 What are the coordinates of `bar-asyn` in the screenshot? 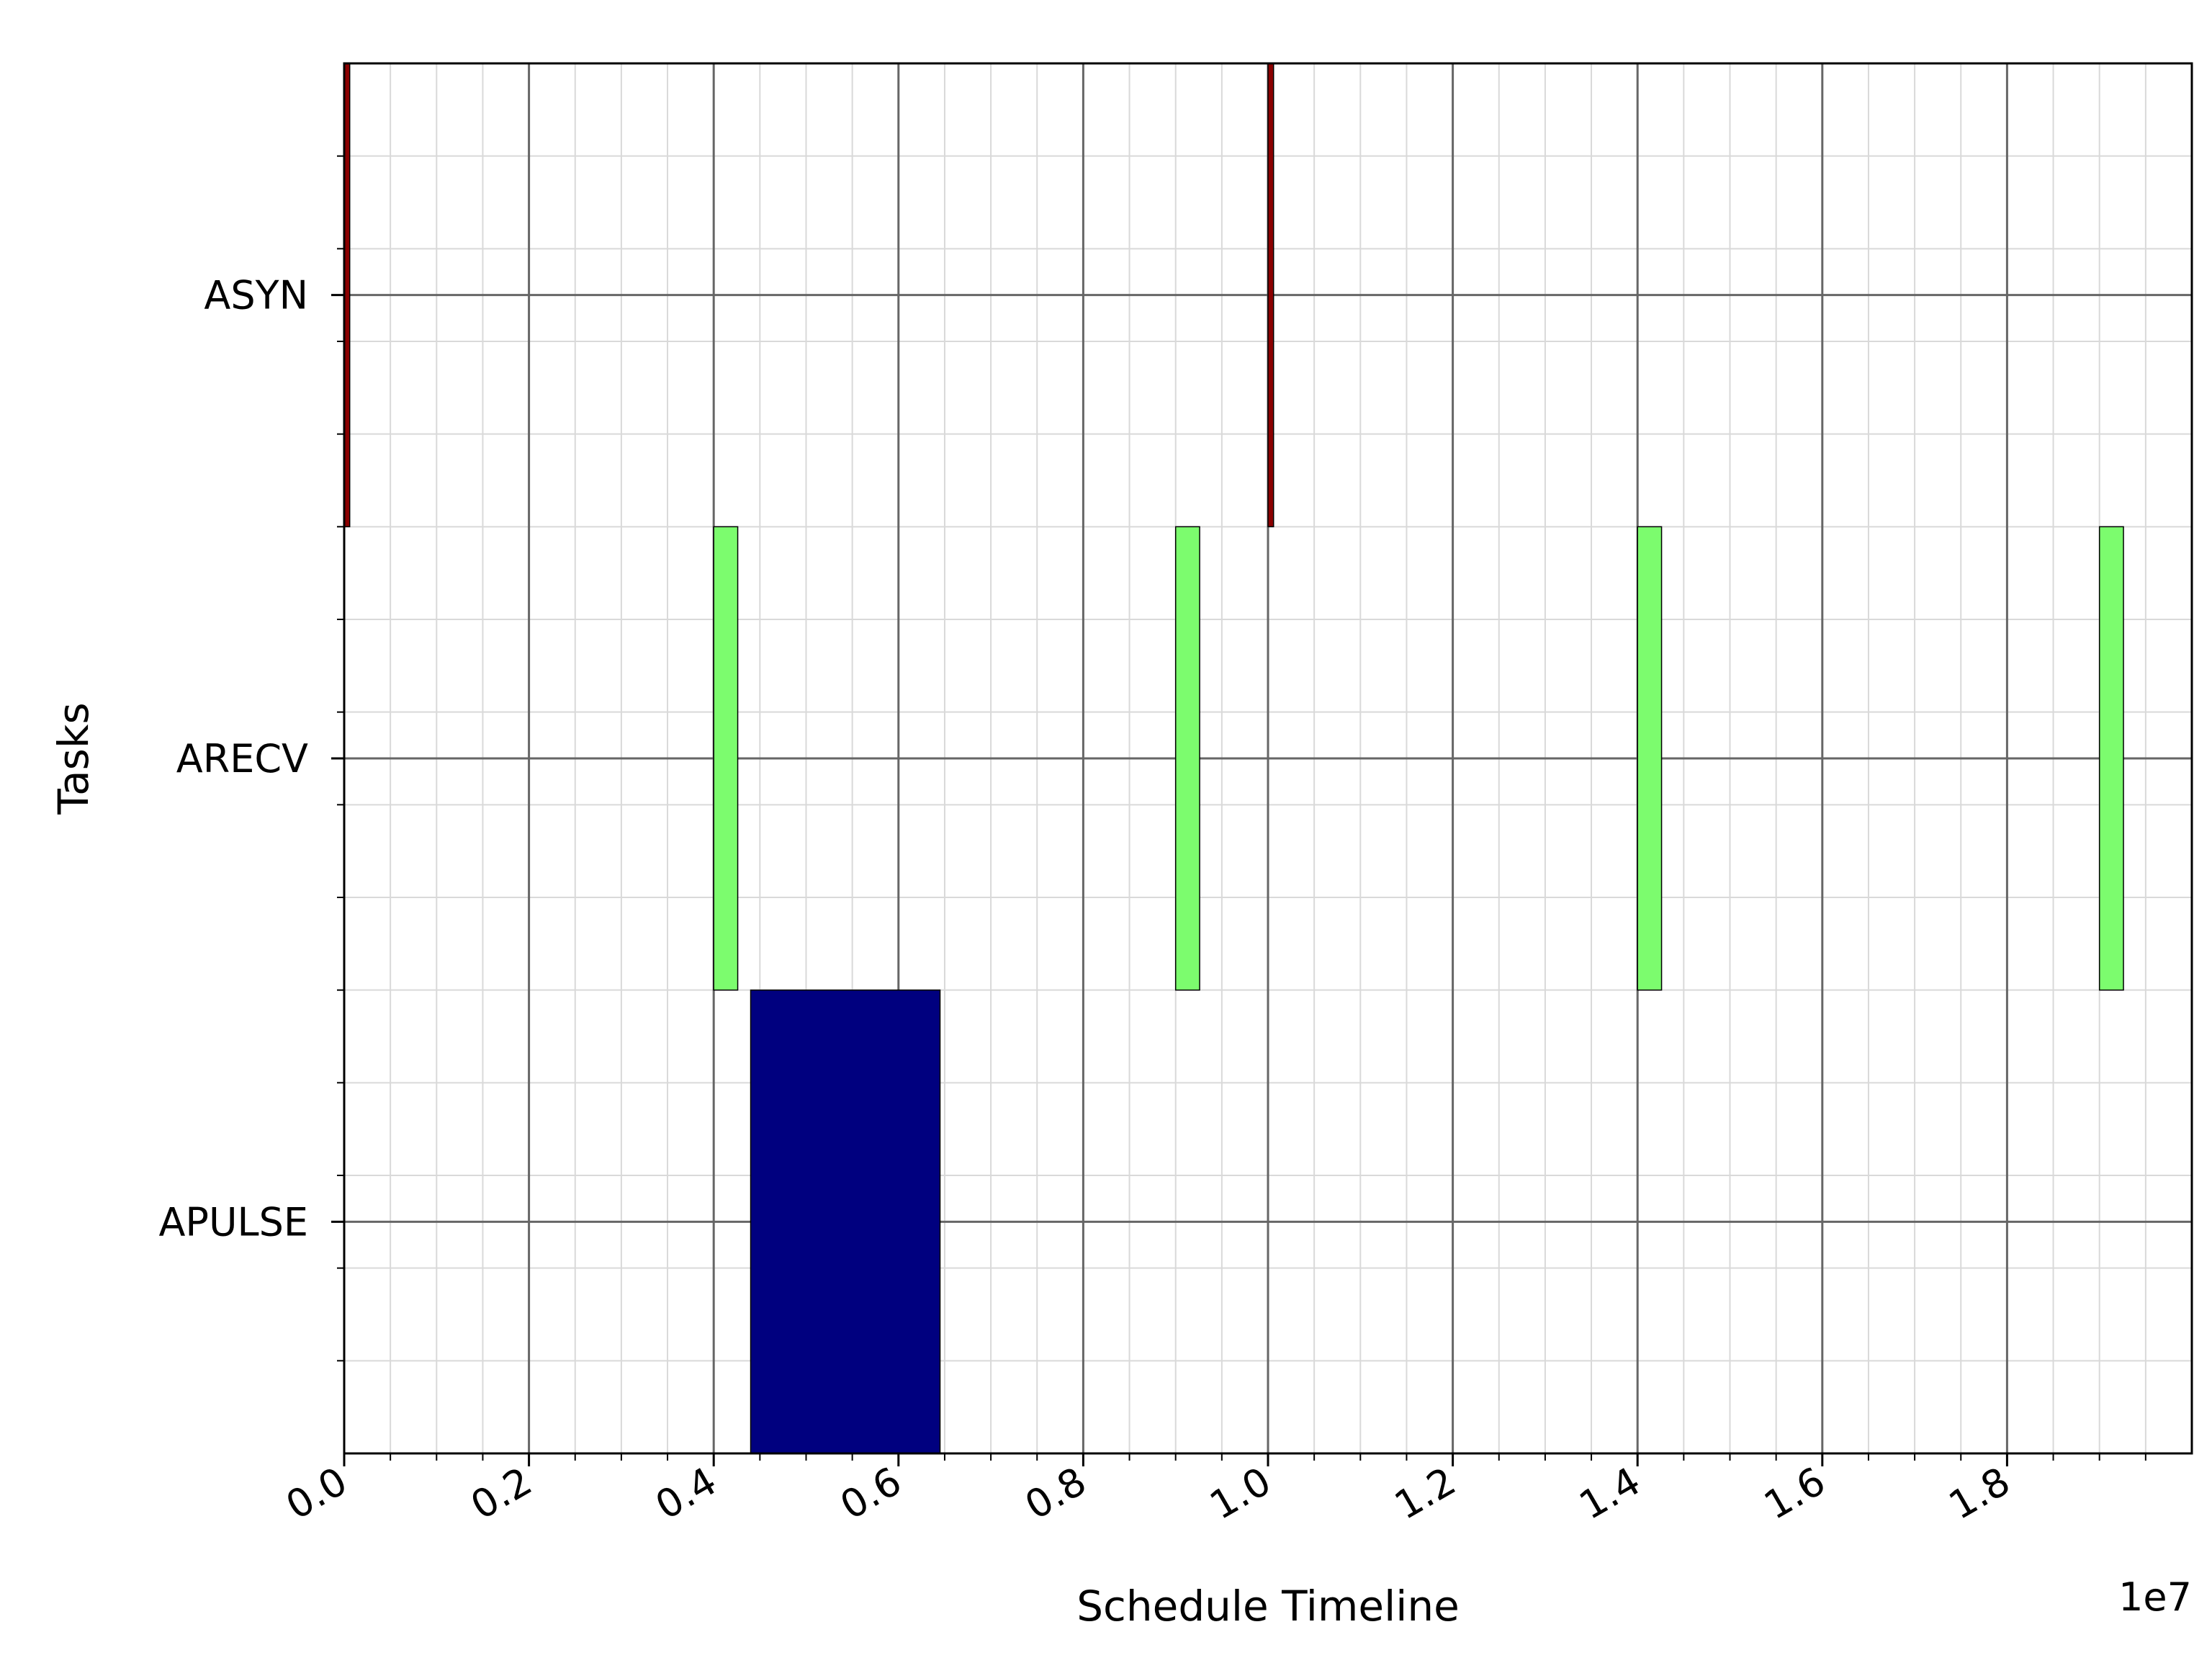 It's located at (1271, 295).